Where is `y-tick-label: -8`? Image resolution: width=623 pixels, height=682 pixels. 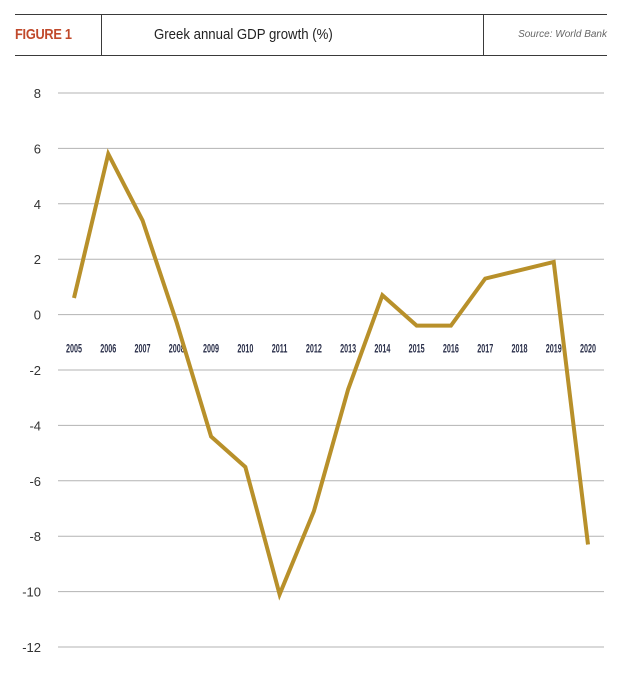
y-tick-label: -8 is located at coordinates (35, 536).